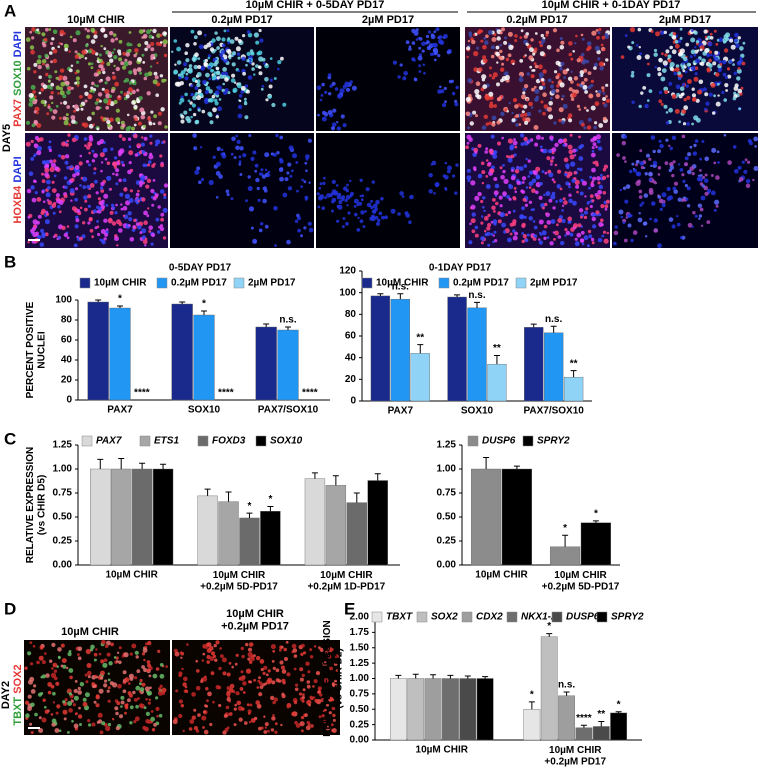 This screenshot has height=770, width=760. What do you see at coordinates (486, 517) in the screenshot?
I see `bar` at bounding box center [486, 517].